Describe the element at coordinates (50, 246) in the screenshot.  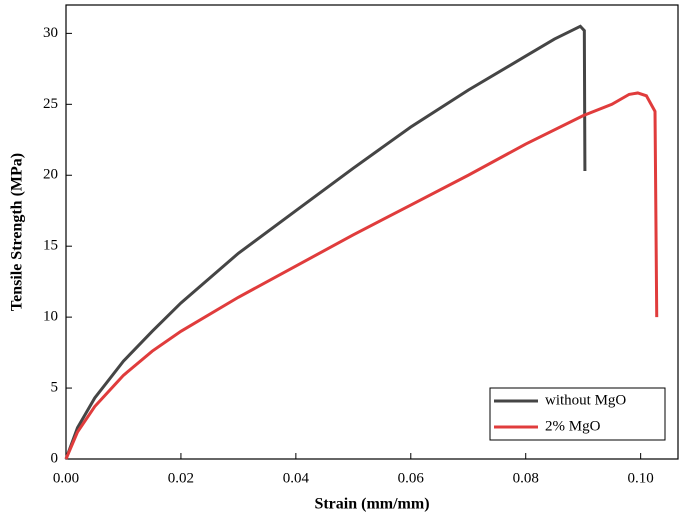
I see `y-tick-label: 15` at that location.